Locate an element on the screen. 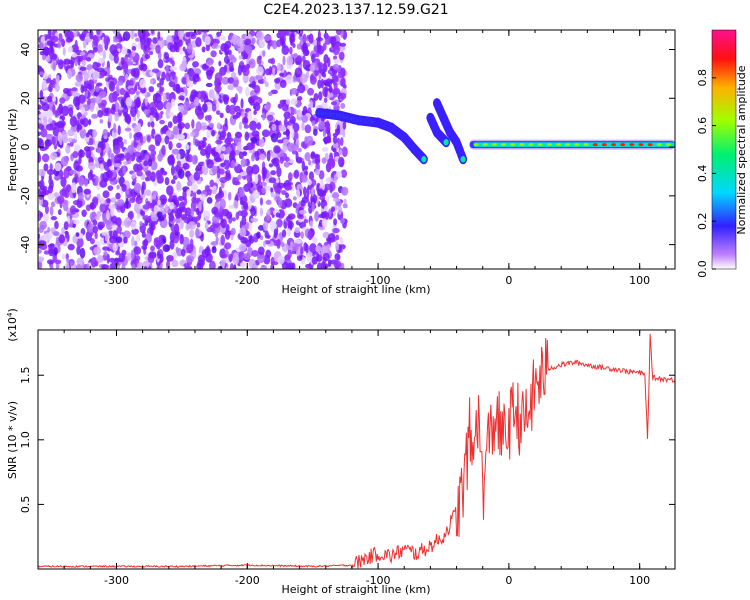 The image size is (750, 600). colorbar-tick-label: 0.2 is located at coordinates (702, 221).